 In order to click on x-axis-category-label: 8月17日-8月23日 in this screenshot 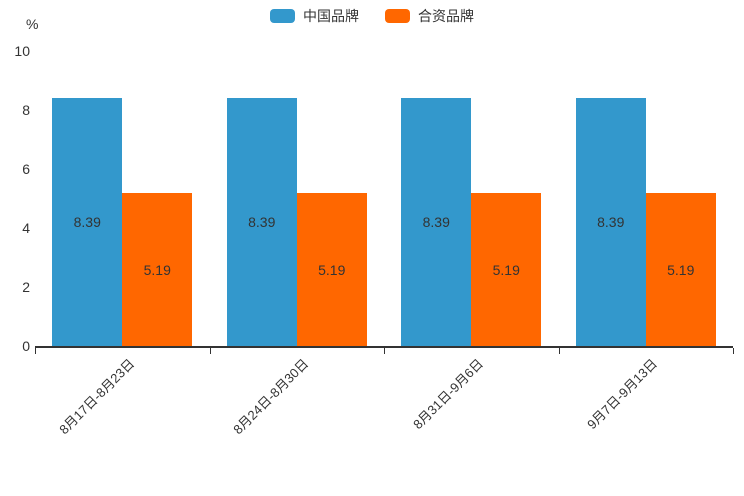, I will do `click(96, 397)`.